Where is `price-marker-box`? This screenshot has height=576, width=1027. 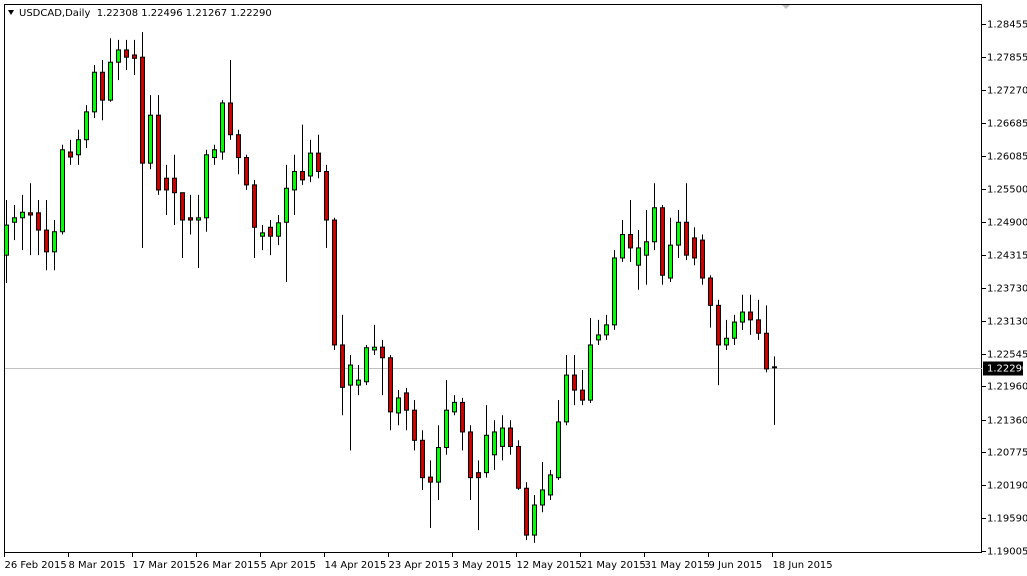
price-marker-box is located at coordinates (1003, 368).